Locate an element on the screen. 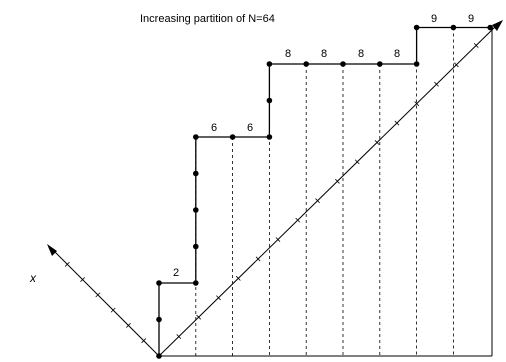 The width and height of the screenshot is (506, 362). x-axis-label: x is located at coordinates (33, 278).